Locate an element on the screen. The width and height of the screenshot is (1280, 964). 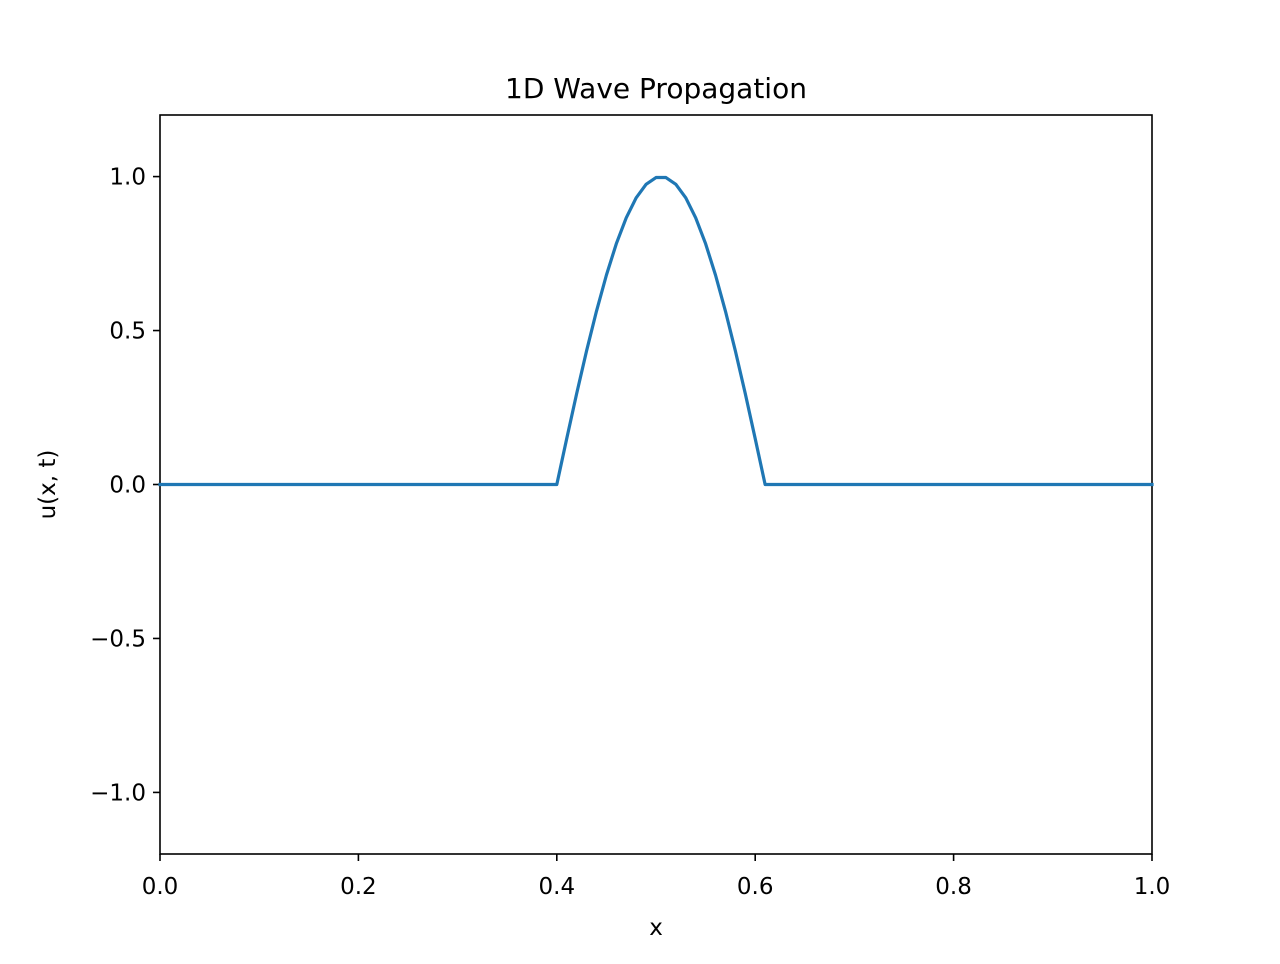
y-axis-ticks: −1.0 −0.5 0.0 0.5 1.0 is located at coordinates (125, 485).